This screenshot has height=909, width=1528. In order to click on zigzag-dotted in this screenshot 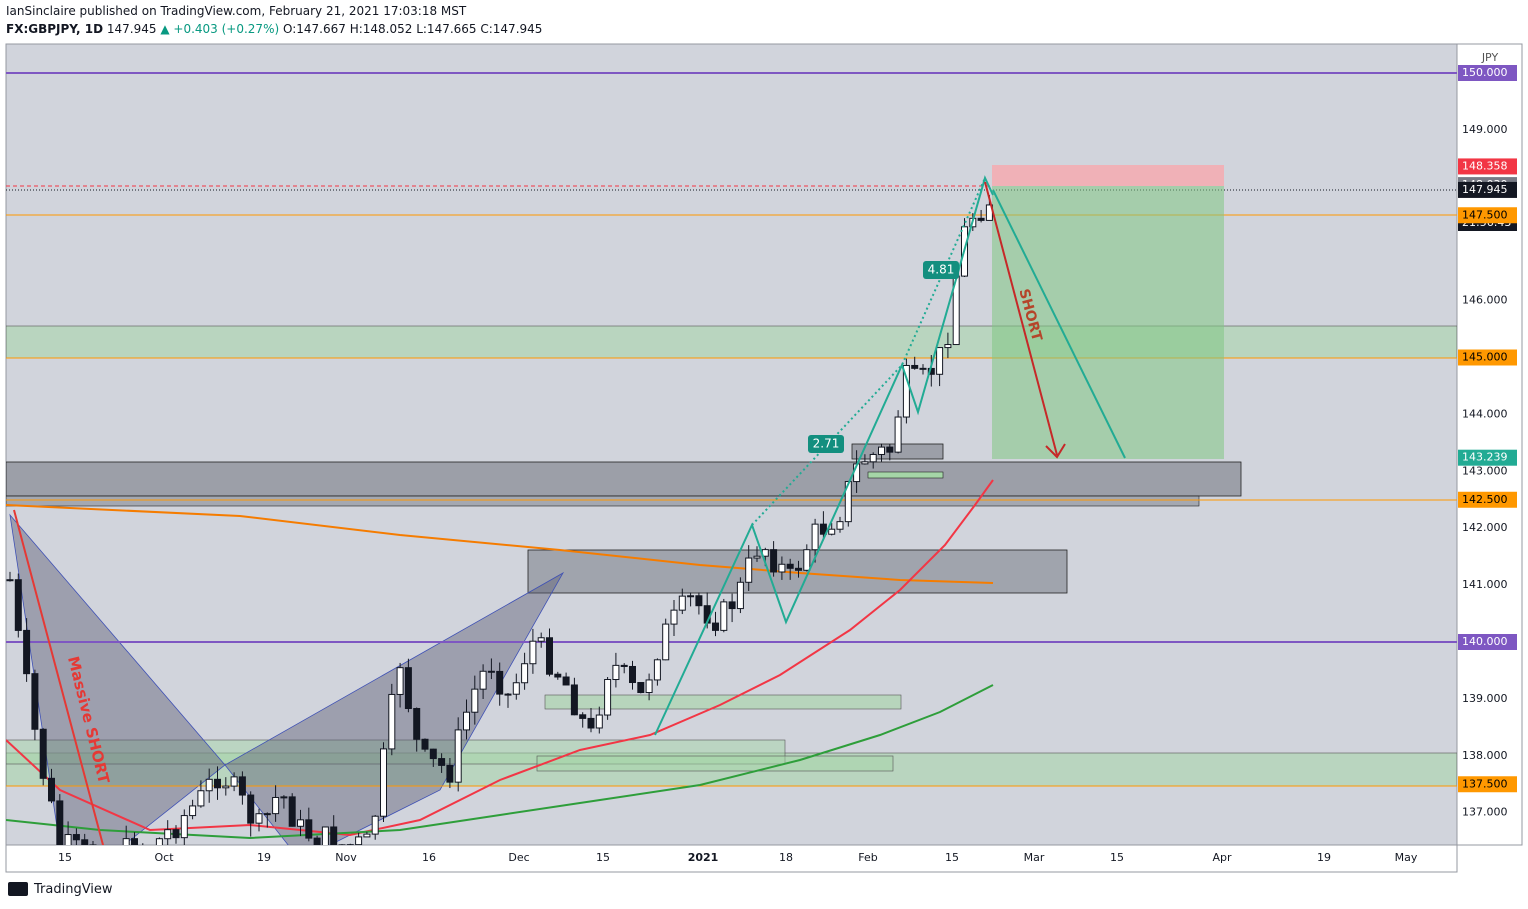, I will do `click(868, 351)`.